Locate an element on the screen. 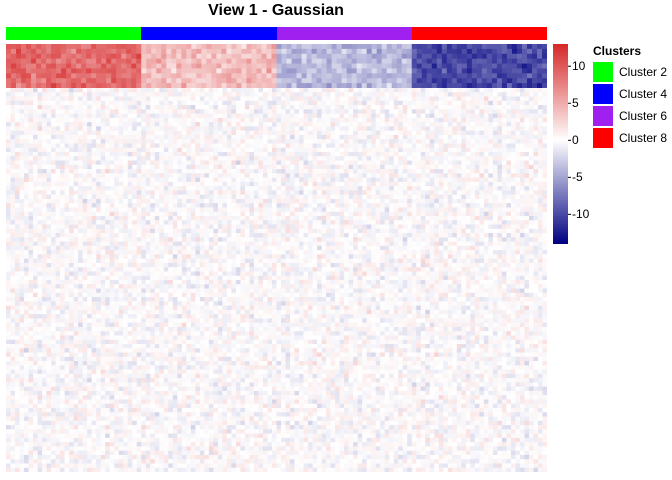  legend-label: Cluster 8 is located at coordinates (643, 138).